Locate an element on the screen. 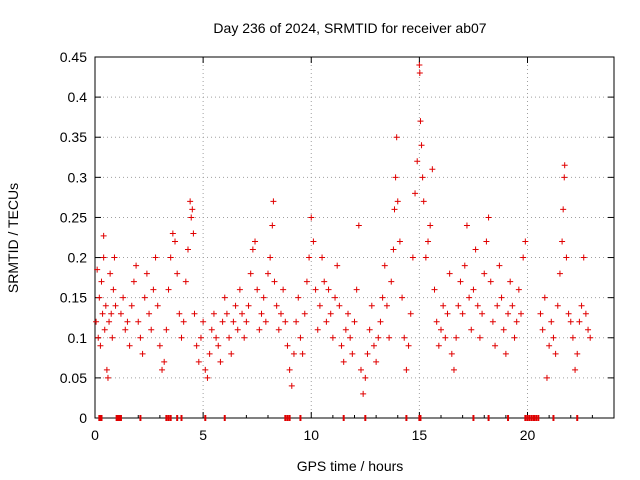  x-tick-label: 0 is located at coordinates (95, 435).